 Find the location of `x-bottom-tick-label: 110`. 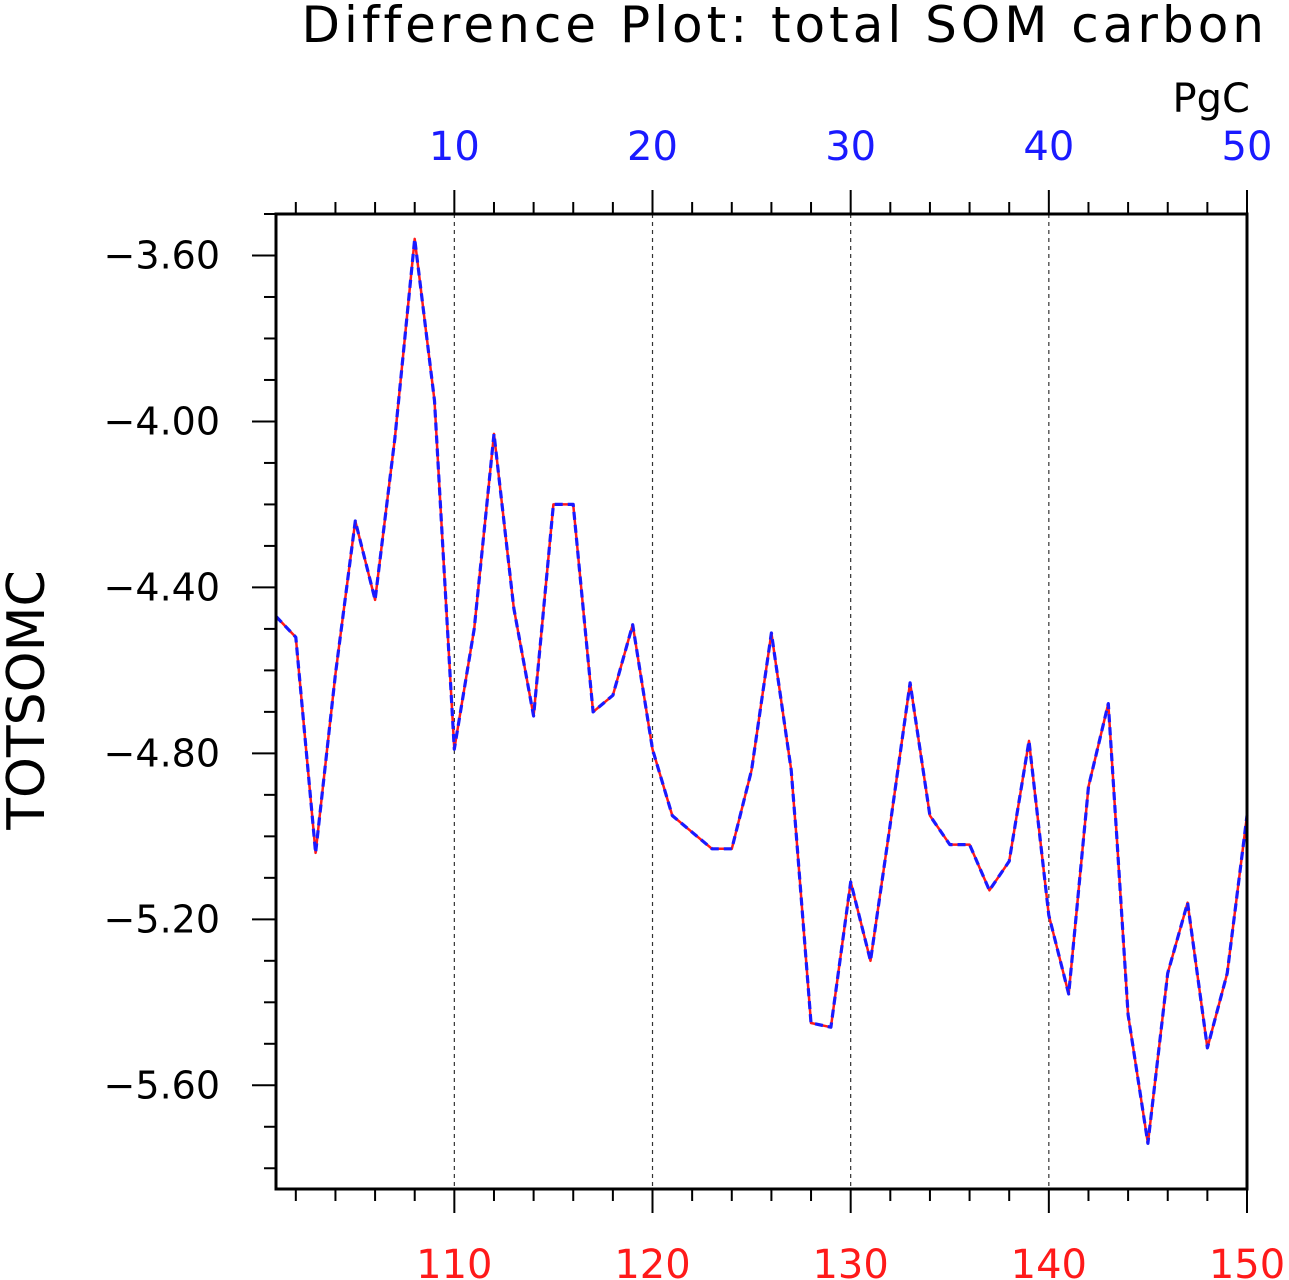

x-bottom-tick-label: 110 is located at coordinates (454, 1261).